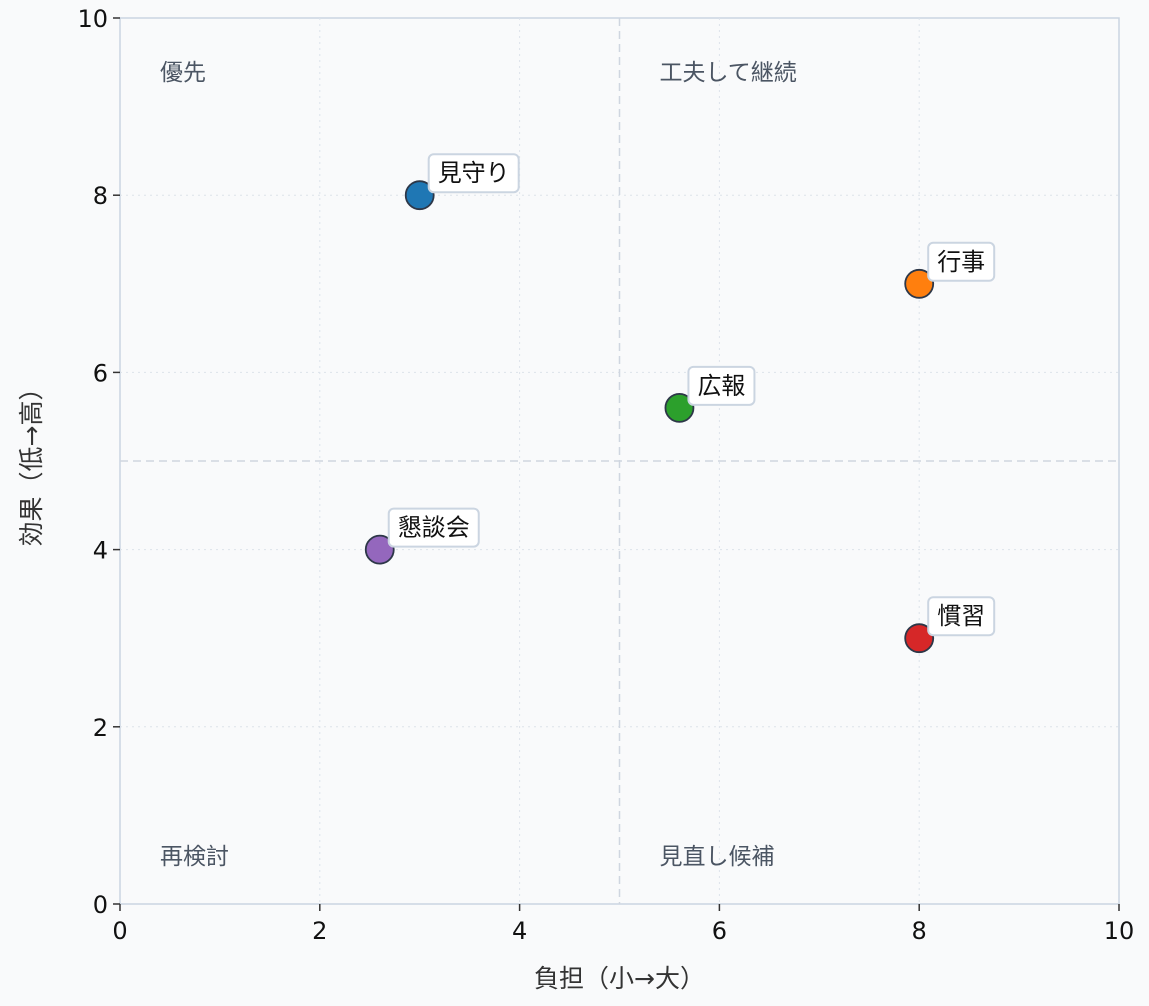 The width and height of the screenshot is (1149, 1006). What do you see at coordinates (100, 373) in the screenshot?
I see `y-tick-label: 6` at bounding box center [100, 373].